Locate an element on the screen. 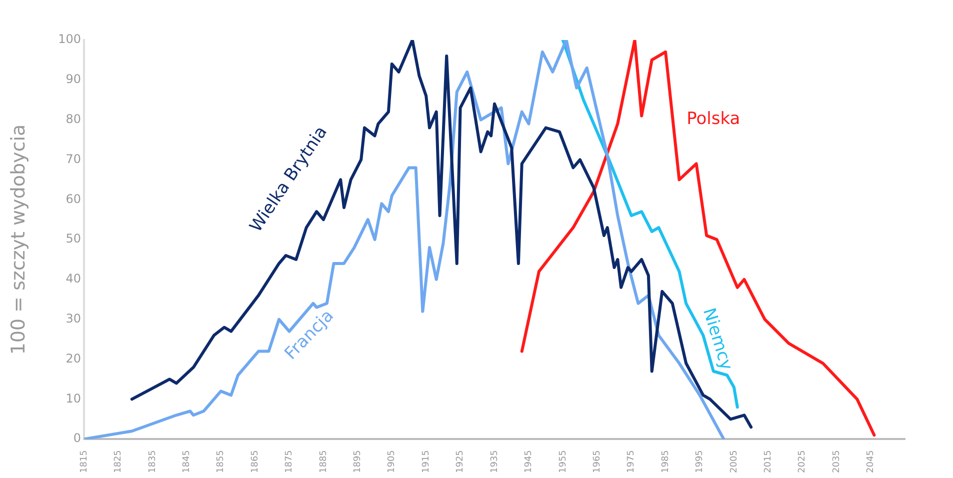  x-tick-label: 1995 is located at coordinates (700, 461).